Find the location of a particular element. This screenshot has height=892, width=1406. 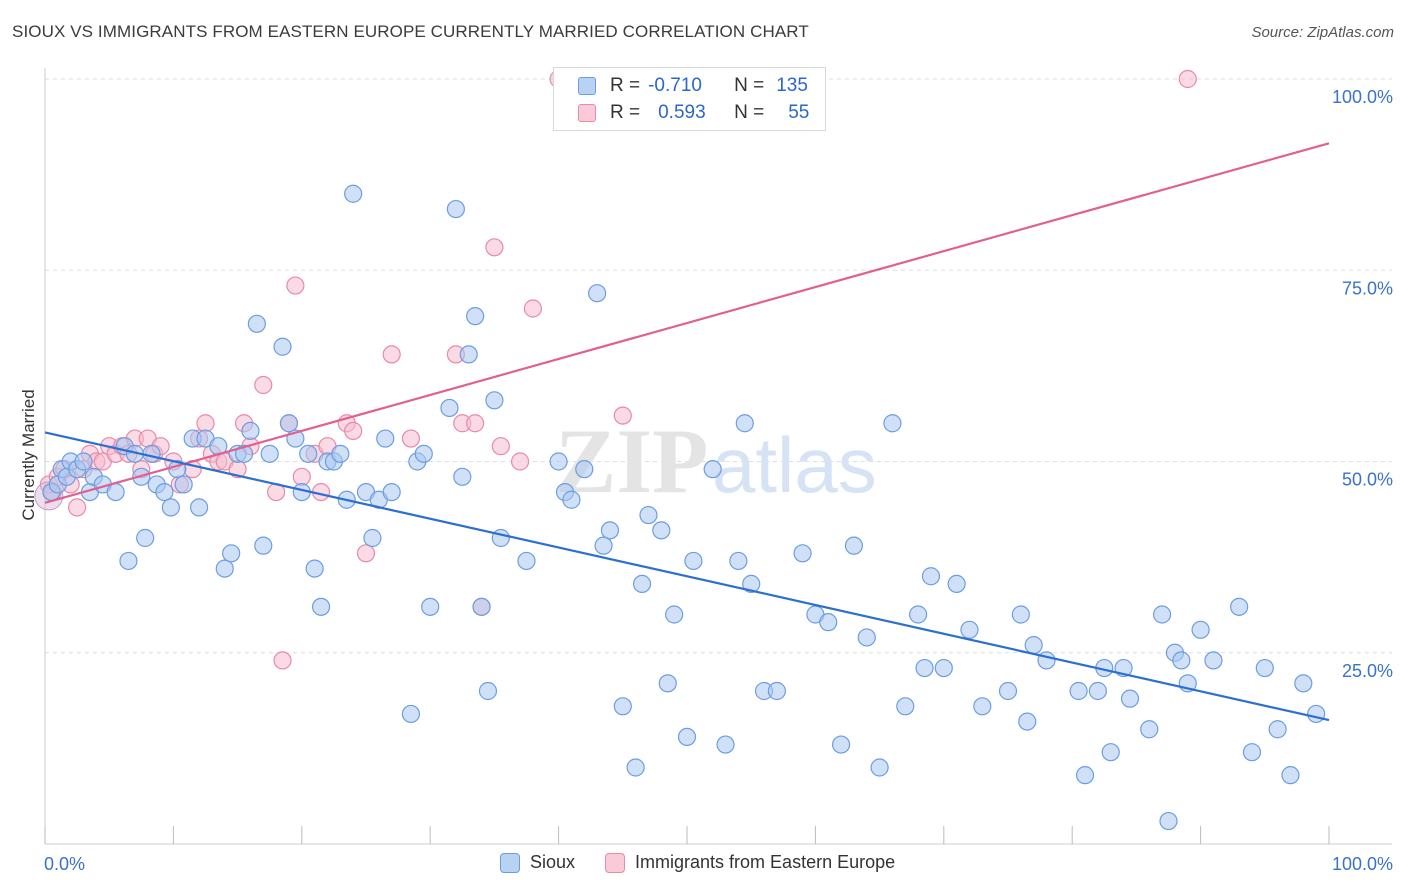

watermark: ZIP atlas is located at coordinates (716, 461).